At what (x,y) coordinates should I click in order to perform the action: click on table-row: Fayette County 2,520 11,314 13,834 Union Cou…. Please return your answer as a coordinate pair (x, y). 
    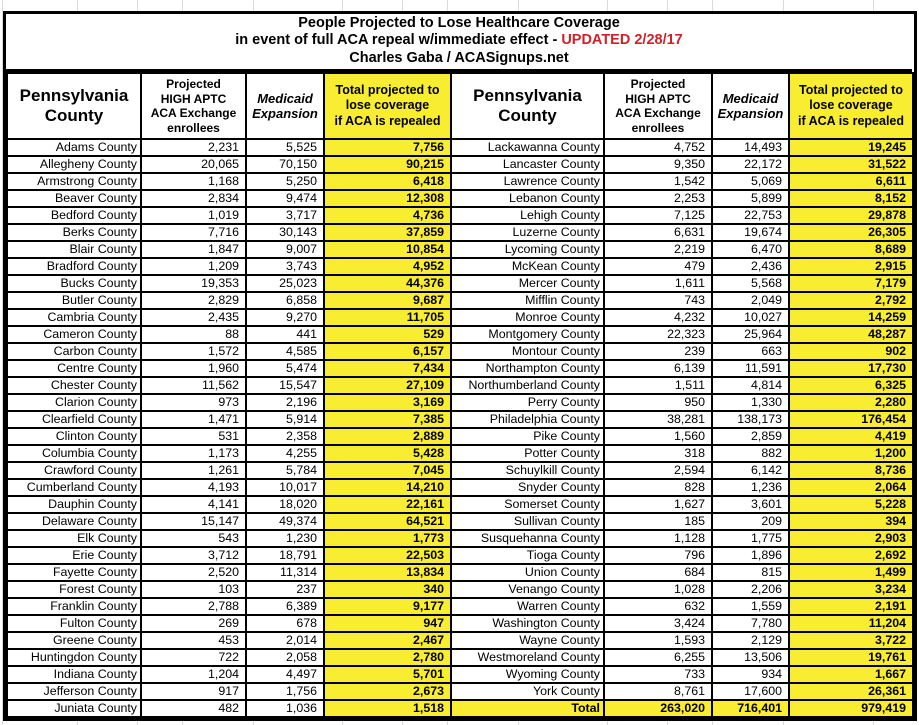
    Looking at the image, I should click on (460, 573).